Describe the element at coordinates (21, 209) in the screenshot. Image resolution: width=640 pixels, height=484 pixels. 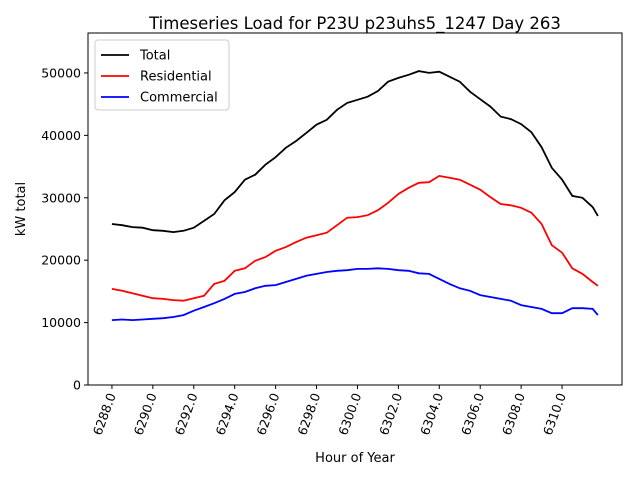
I see `y-axis-label: kW total` at that location.